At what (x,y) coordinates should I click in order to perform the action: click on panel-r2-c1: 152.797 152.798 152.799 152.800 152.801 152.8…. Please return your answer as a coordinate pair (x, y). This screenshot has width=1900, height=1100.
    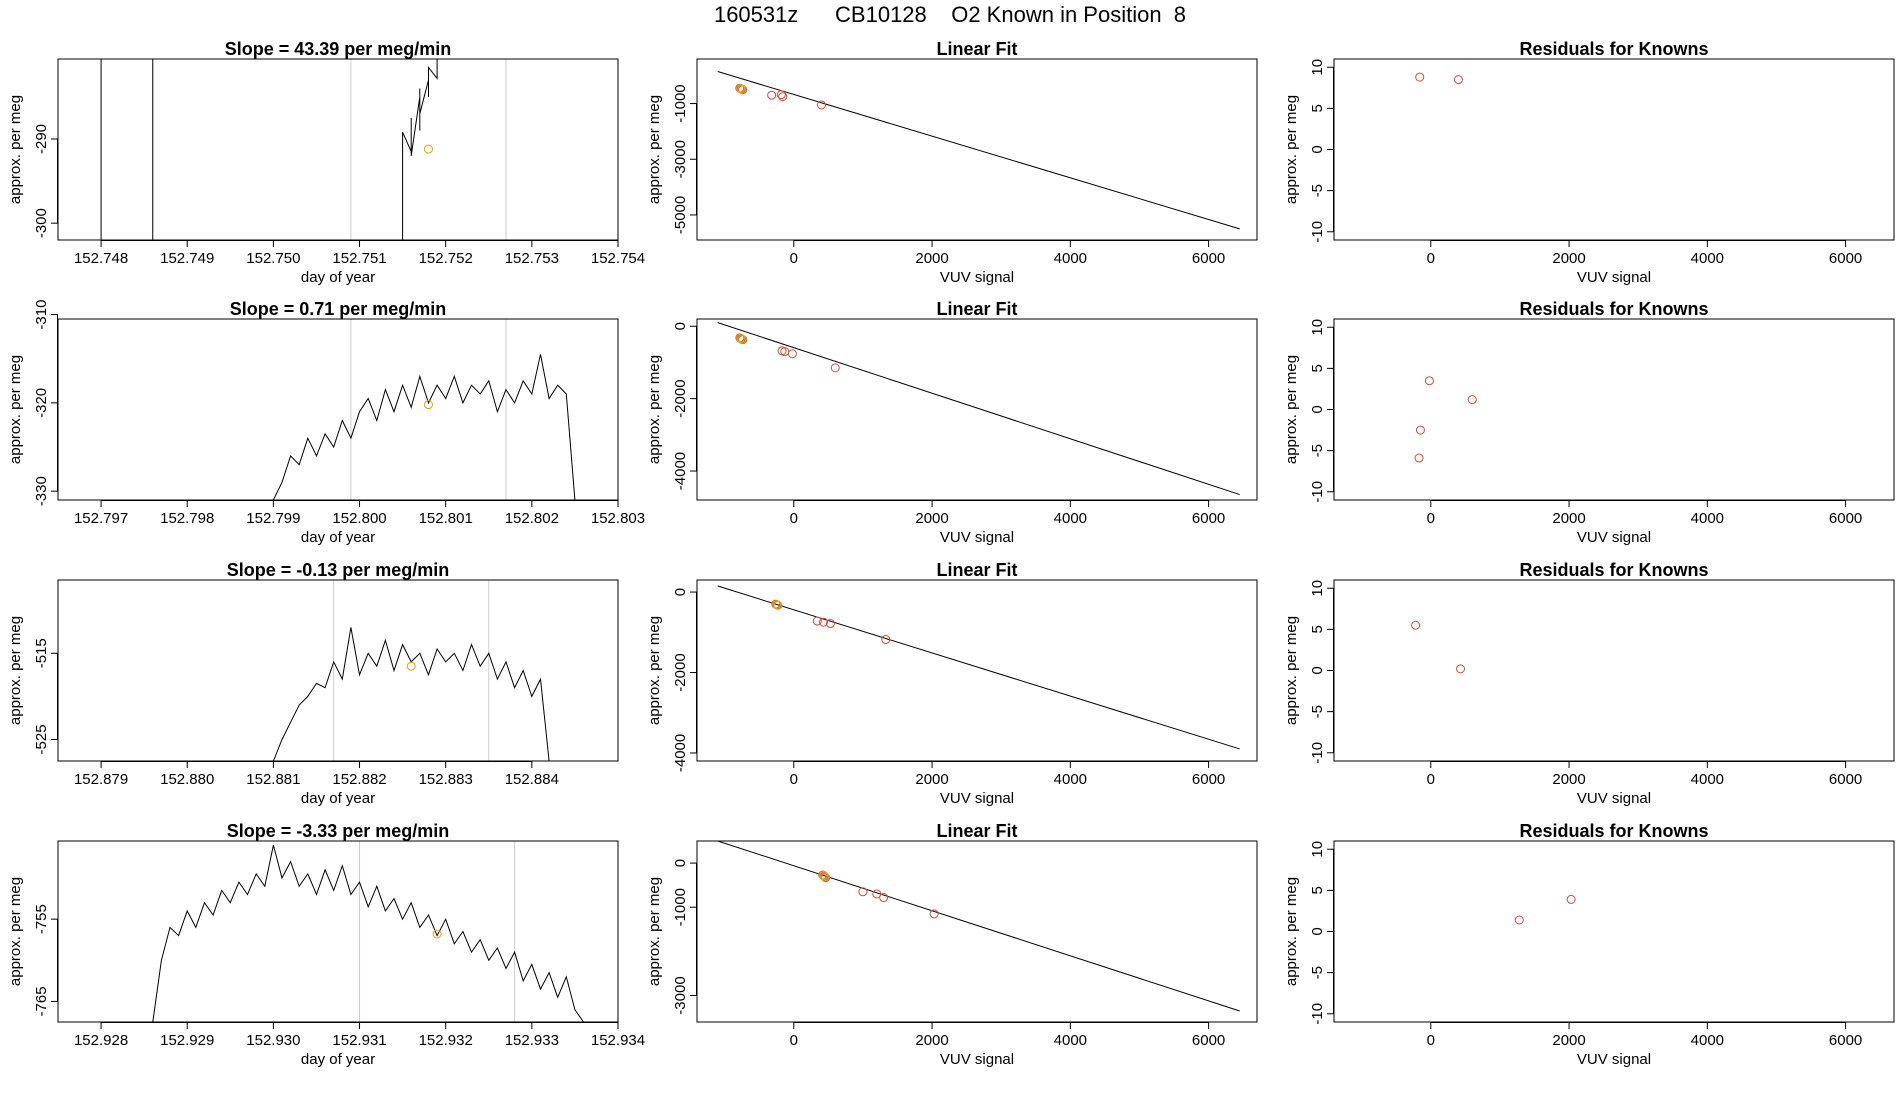
    Looking at the image, I should click on (326, 422).